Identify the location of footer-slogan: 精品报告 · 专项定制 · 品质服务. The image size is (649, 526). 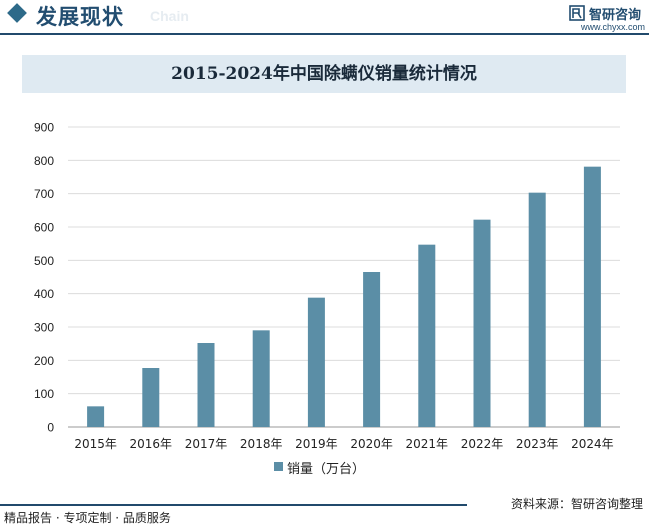
(87, 518).